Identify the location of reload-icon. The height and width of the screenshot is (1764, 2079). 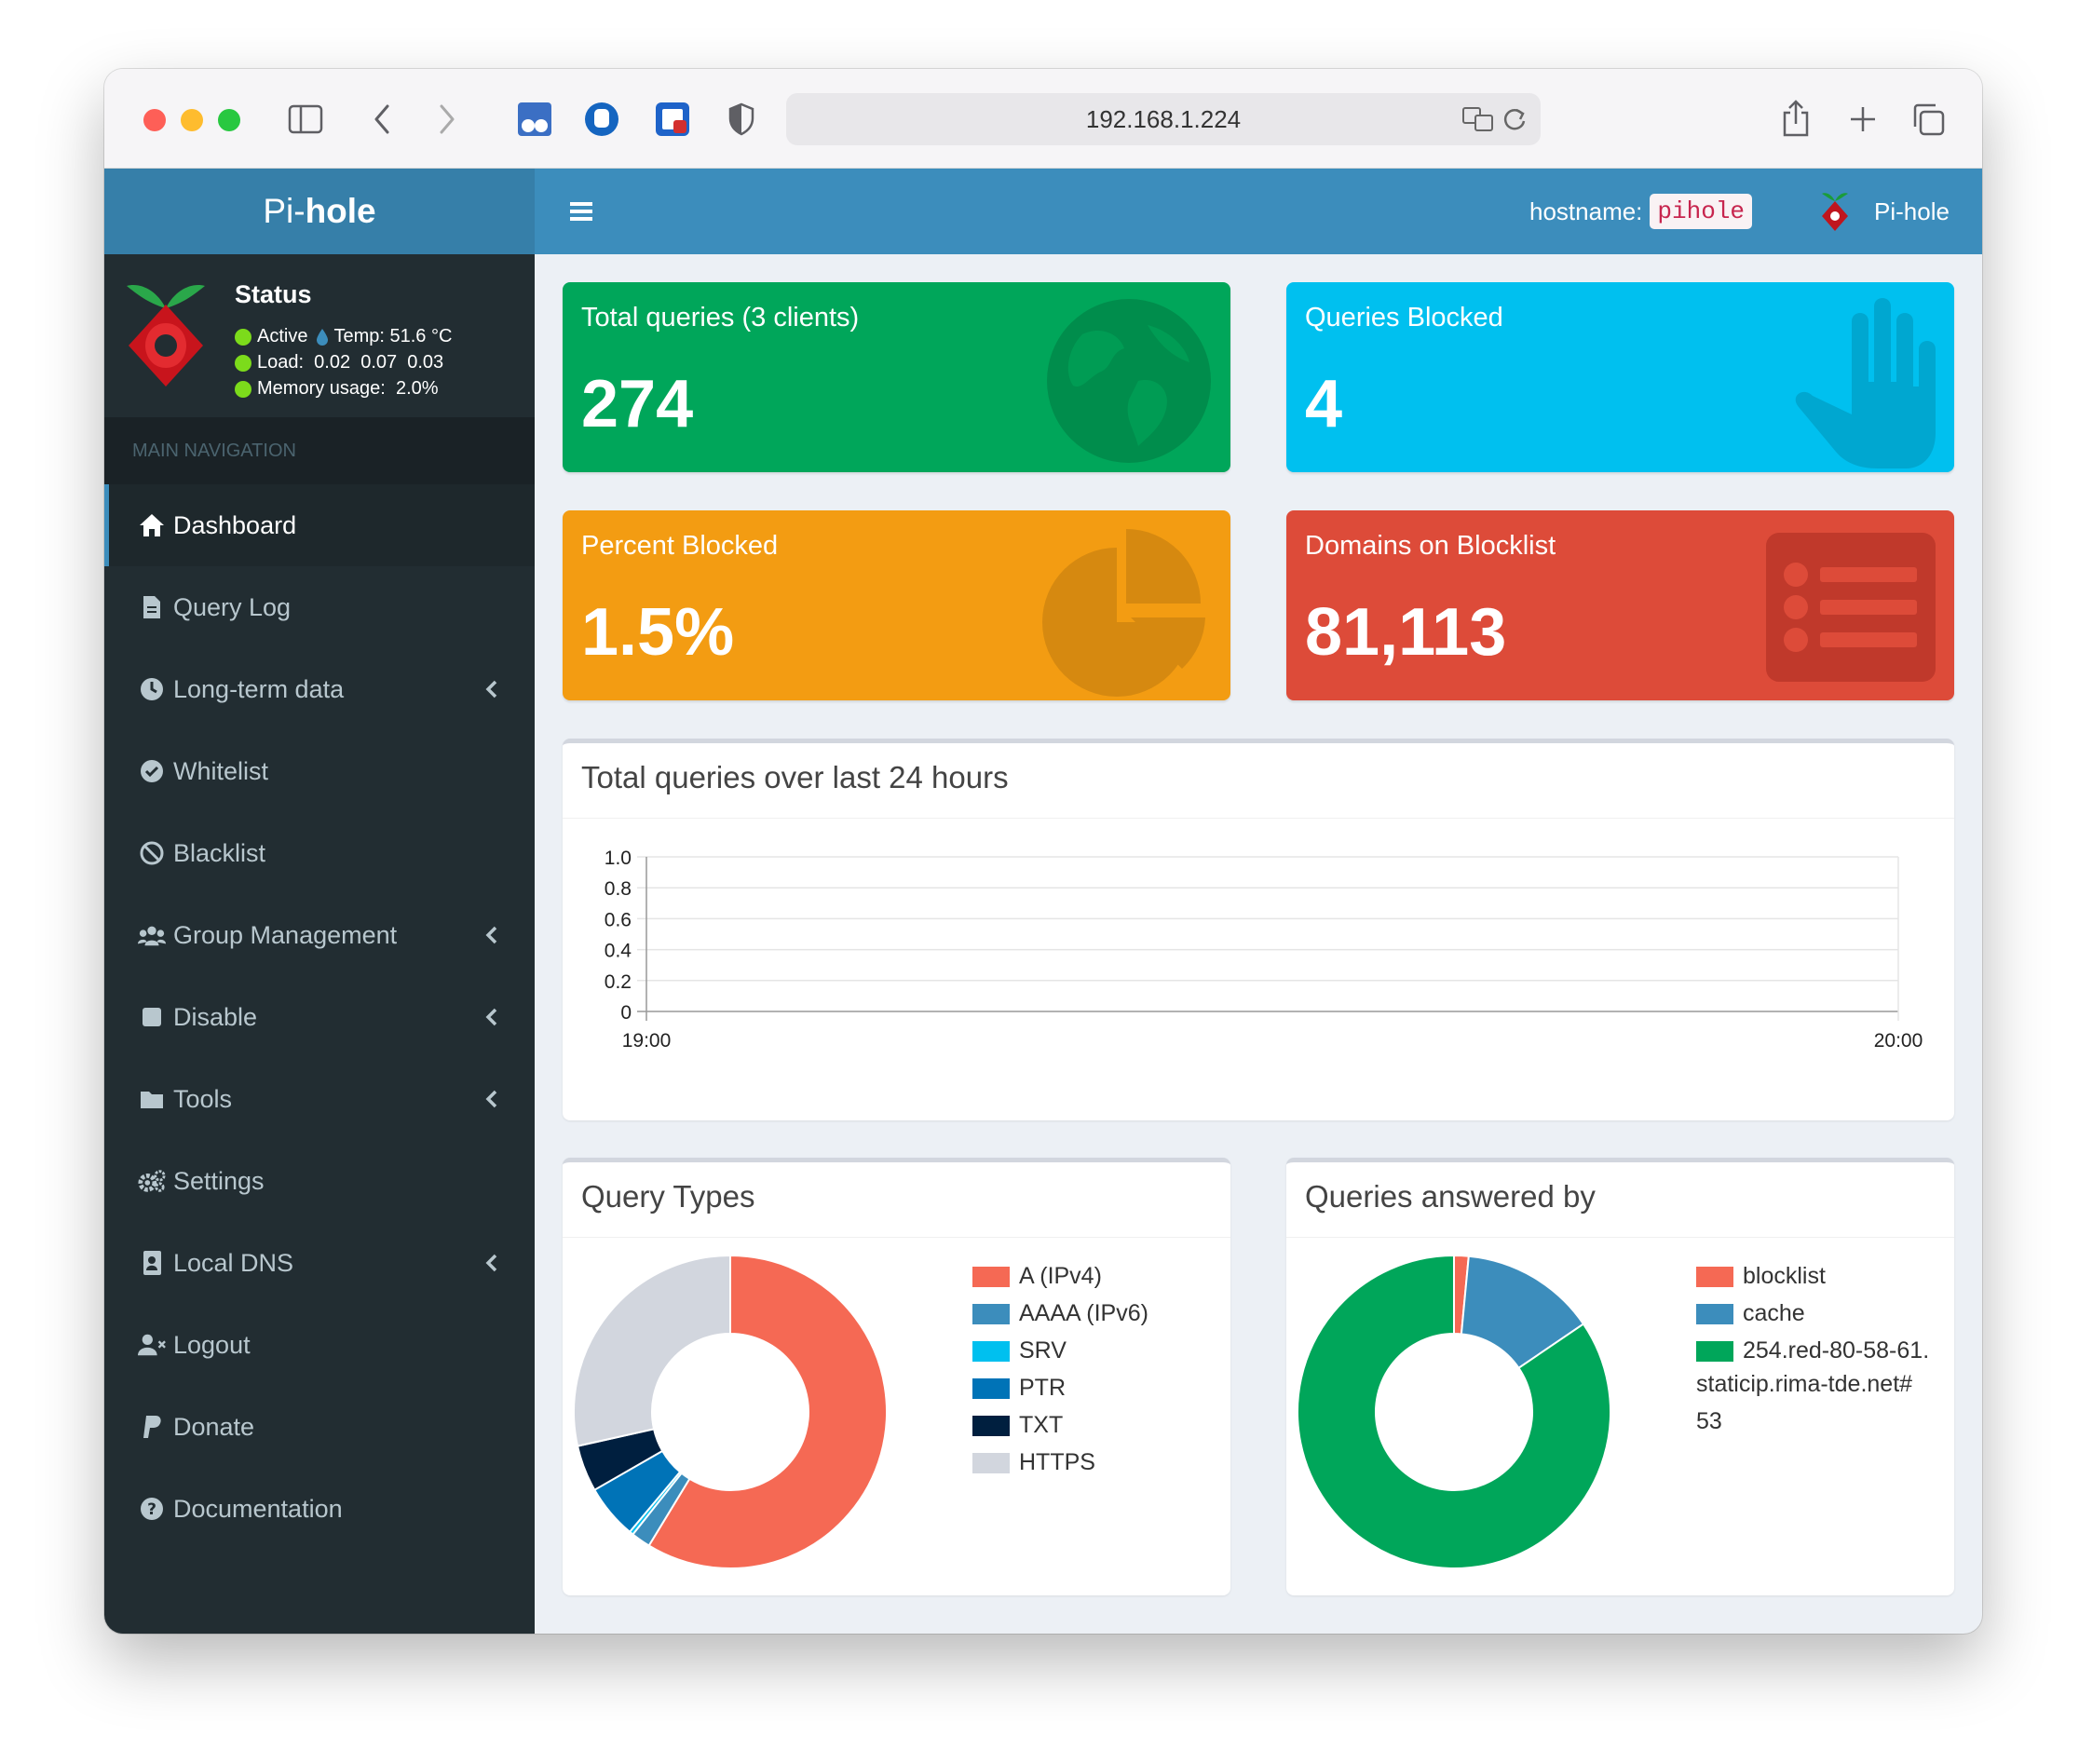
(1515, 119).